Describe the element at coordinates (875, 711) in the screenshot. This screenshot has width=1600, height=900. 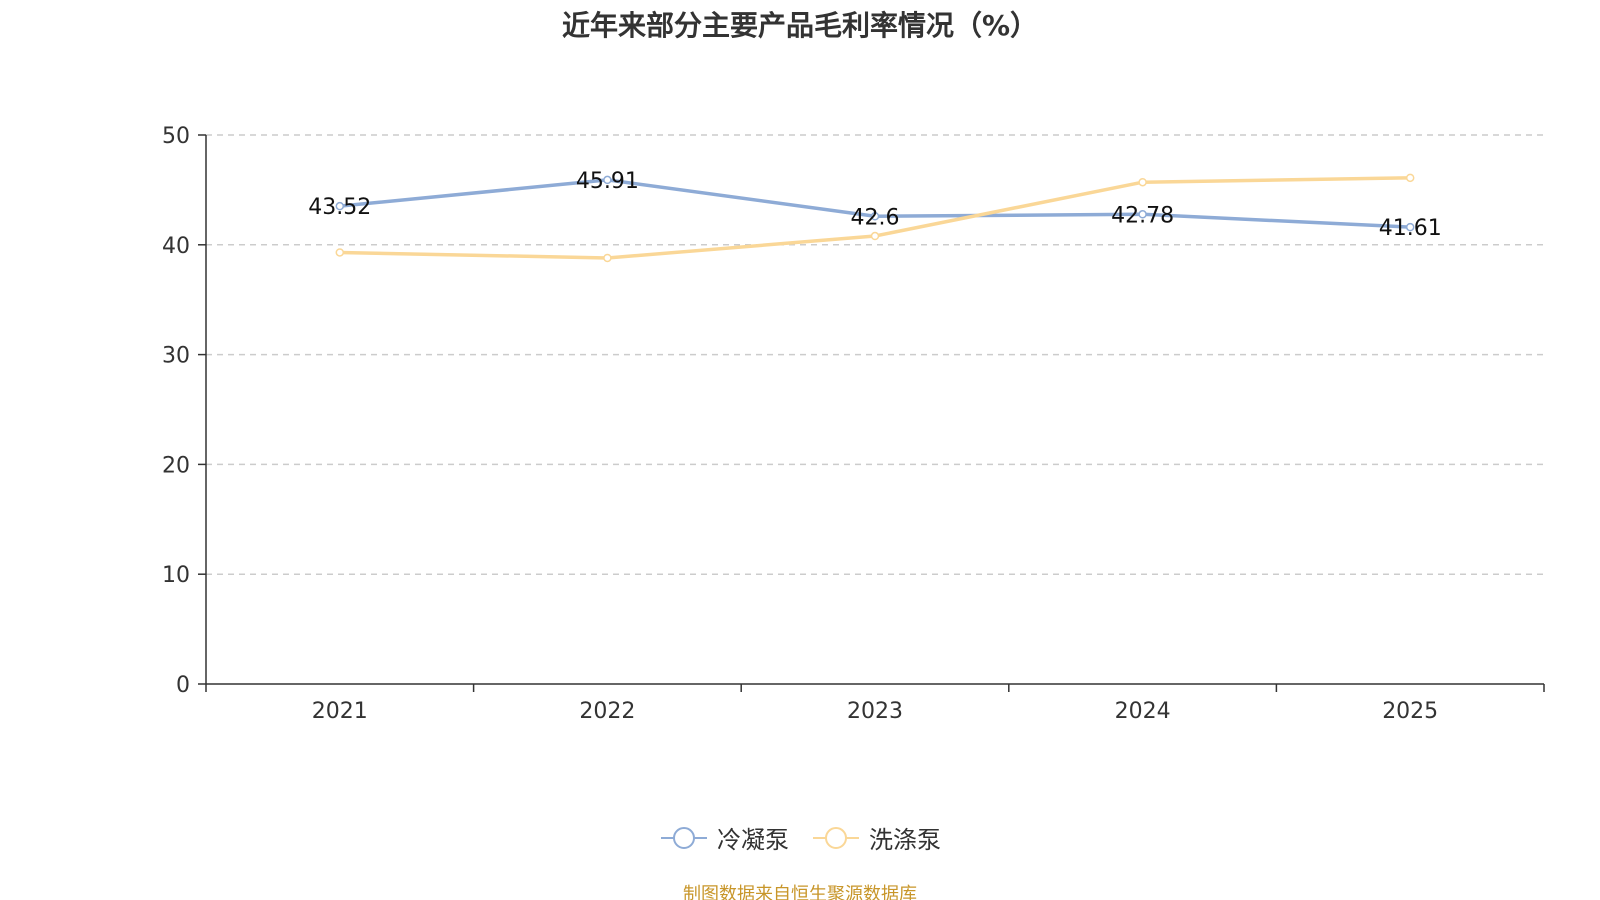
I see `x-tick-label: 2023` at that location.